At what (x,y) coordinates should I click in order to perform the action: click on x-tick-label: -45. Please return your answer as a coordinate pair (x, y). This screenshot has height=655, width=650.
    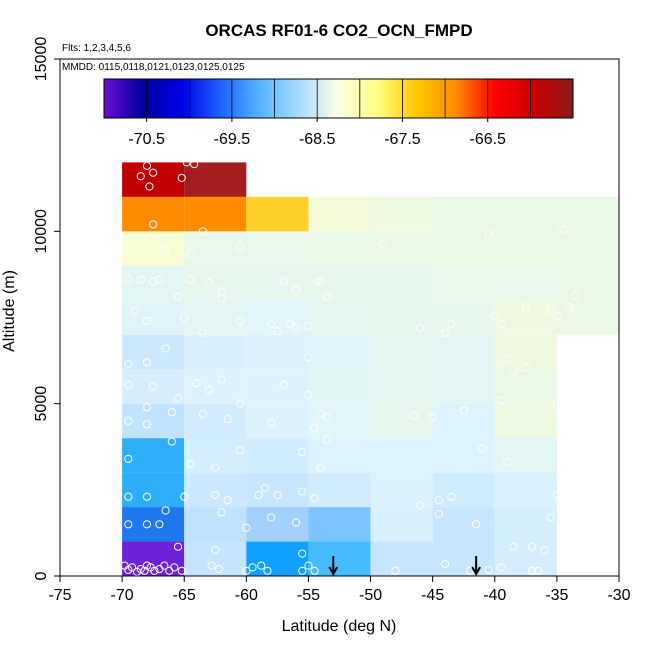
    Looking at the image, I should click on (432, 595).